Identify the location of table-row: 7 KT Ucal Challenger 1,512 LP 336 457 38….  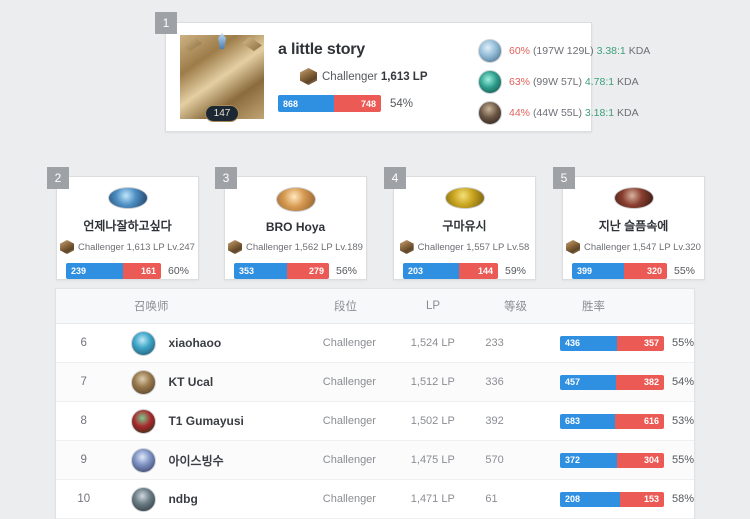
(375, 382).